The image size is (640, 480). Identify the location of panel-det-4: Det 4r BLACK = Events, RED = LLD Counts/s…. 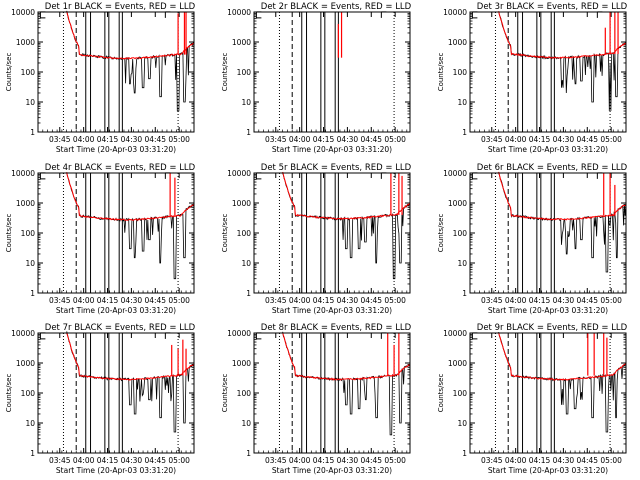
(100, 239).